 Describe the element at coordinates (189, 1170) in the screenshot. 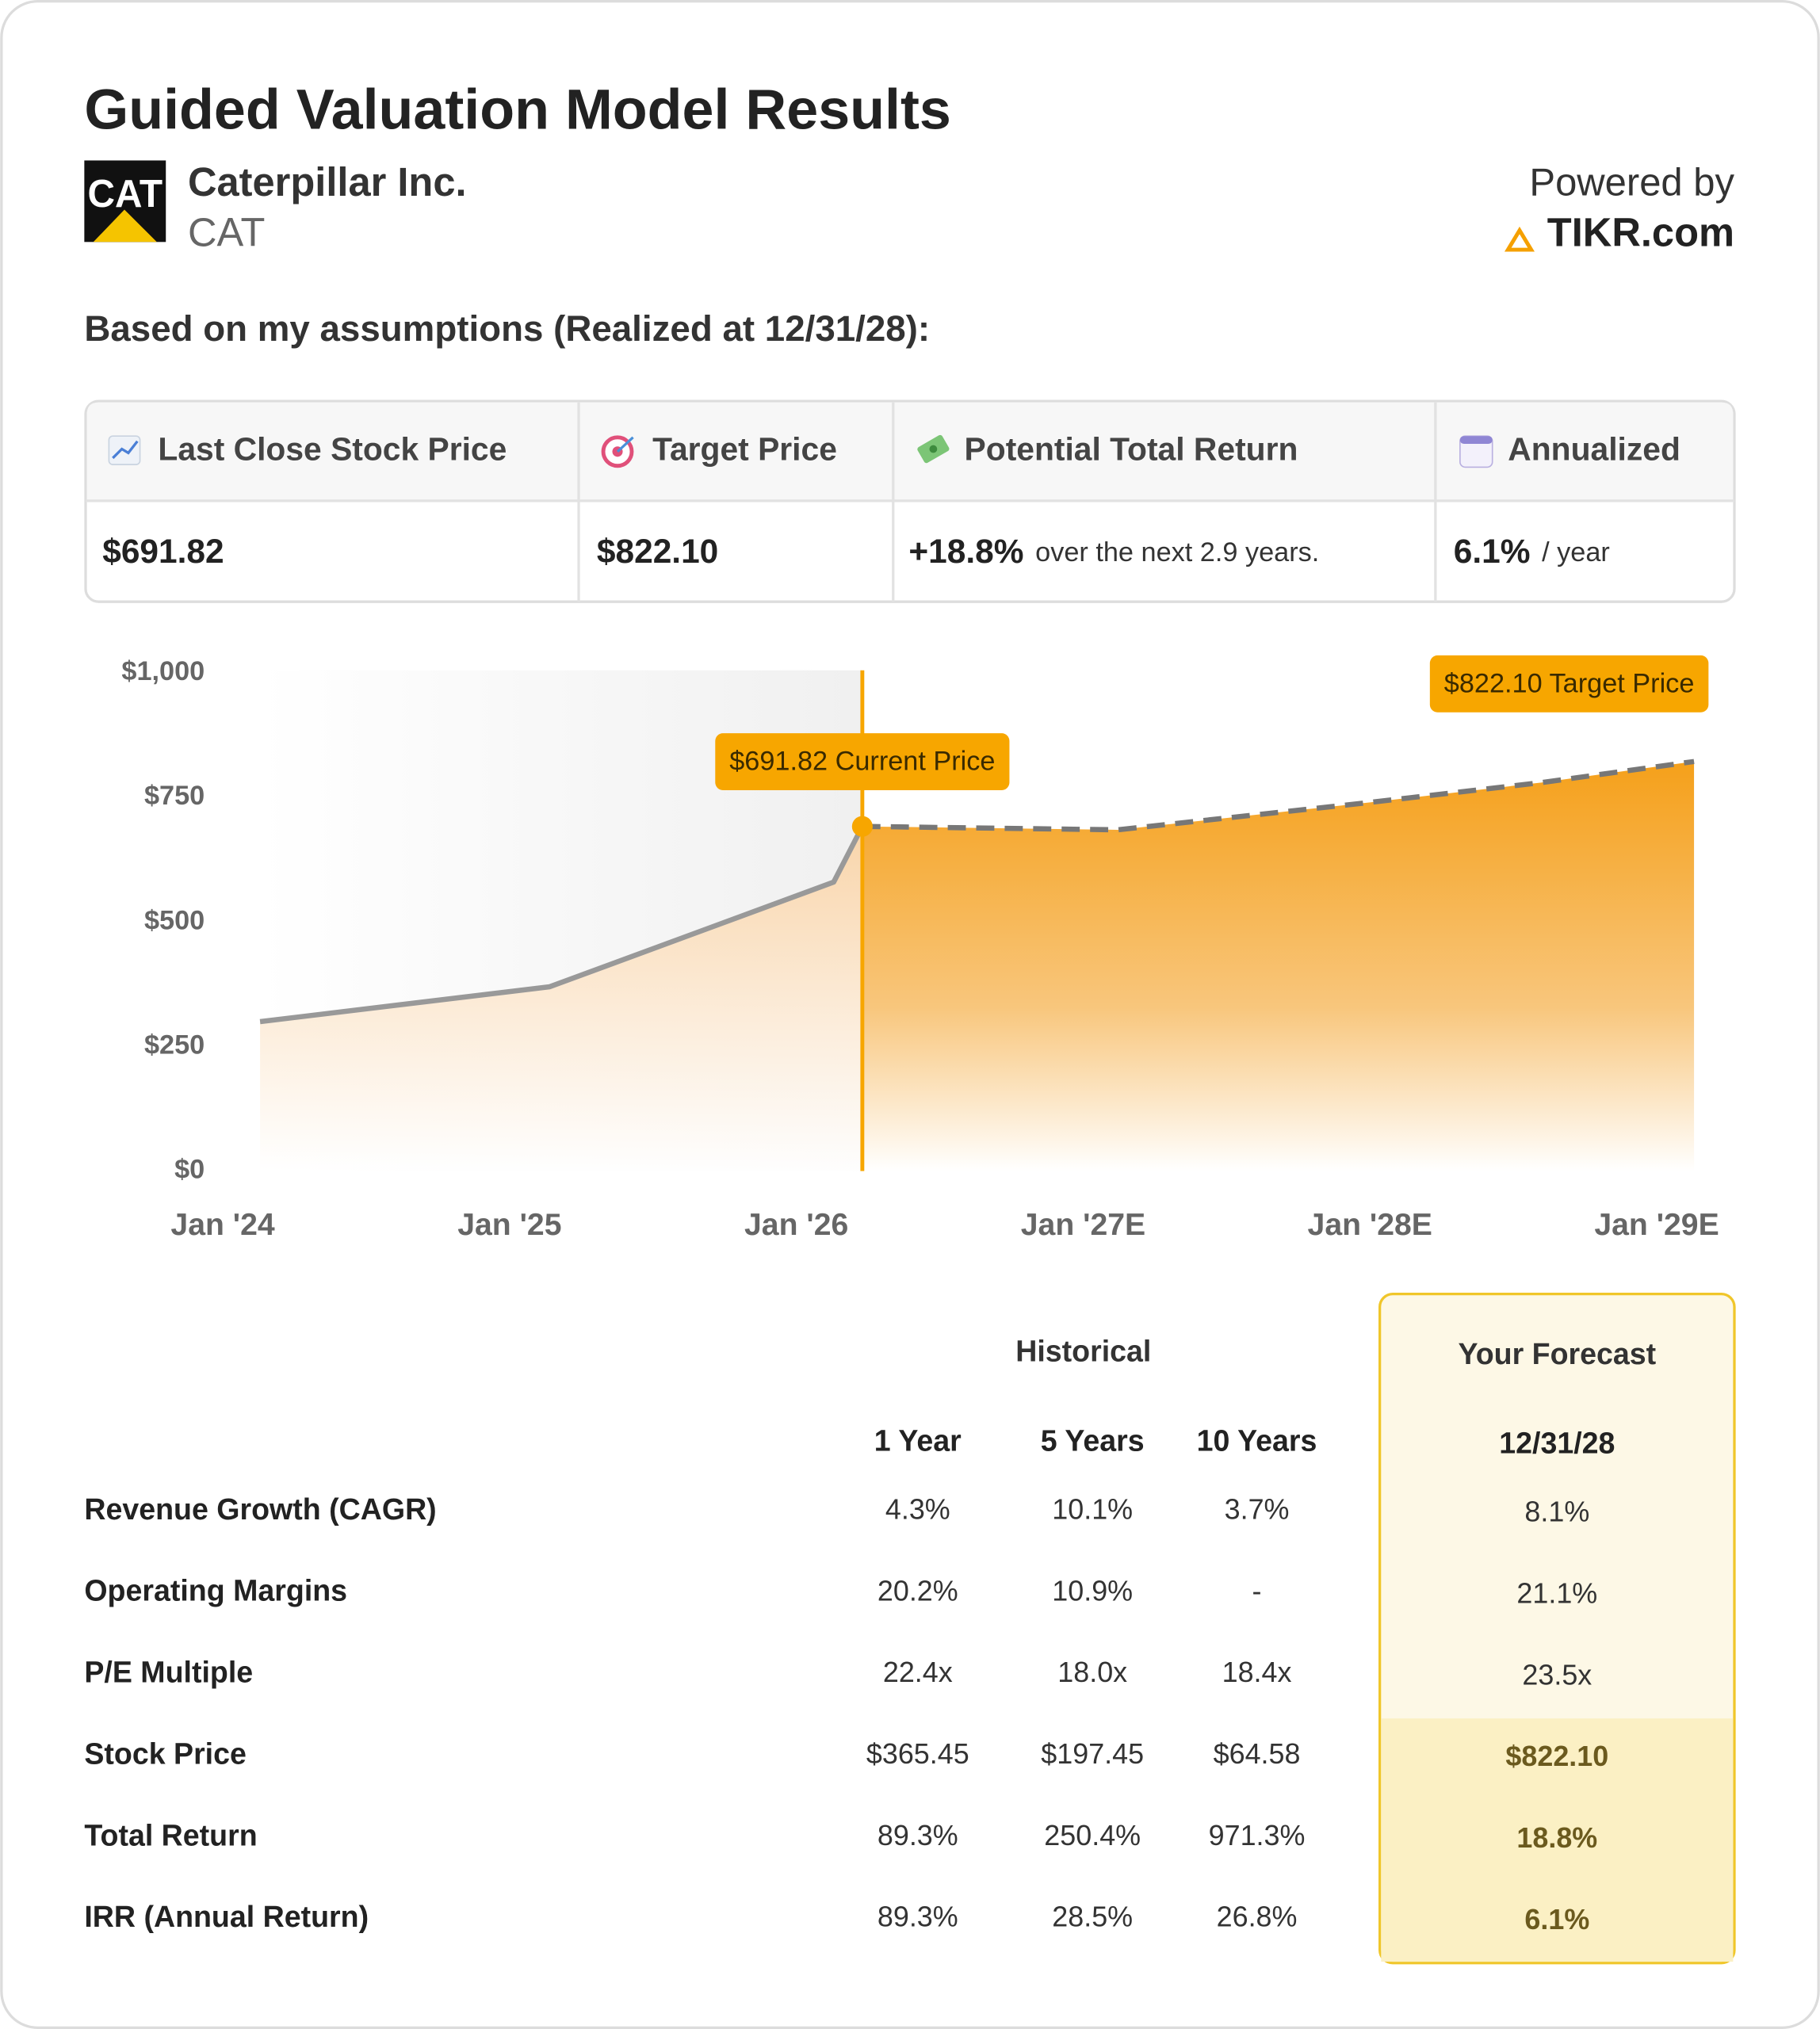

I see `y-tick-label: $0` at that location.